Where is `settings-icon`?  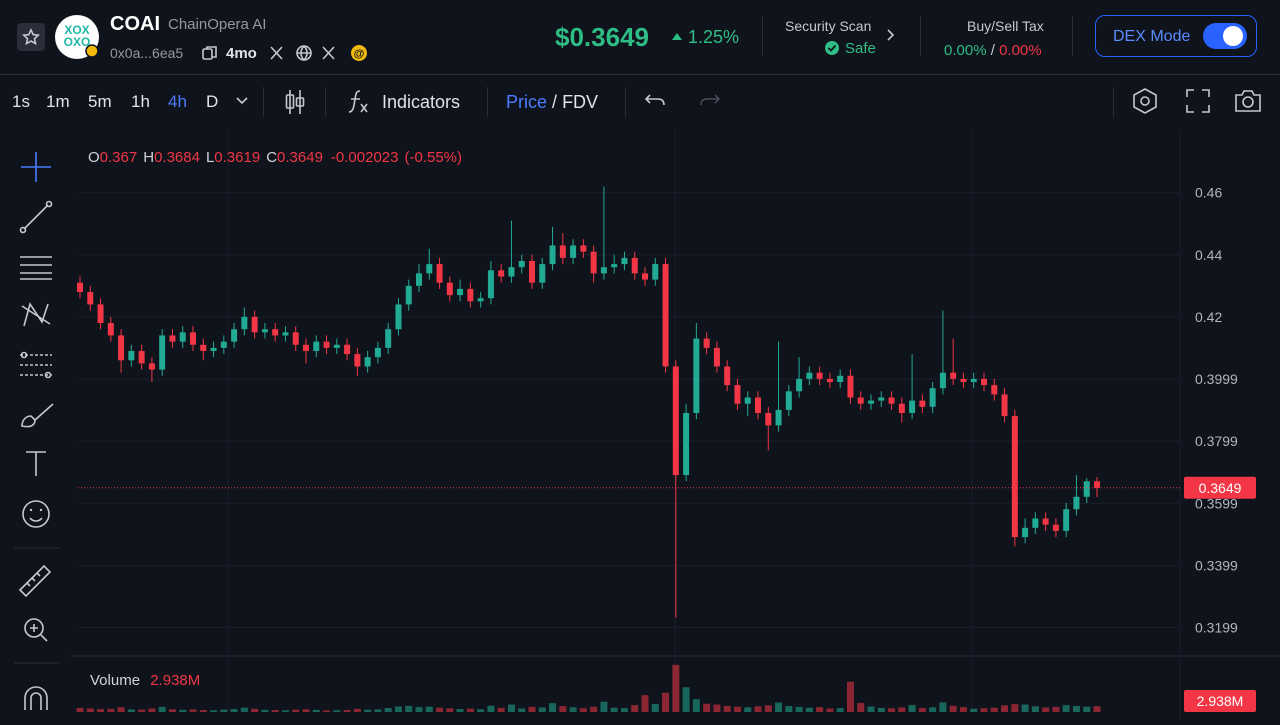
settings-icon is located at coordinates (1145, 101).